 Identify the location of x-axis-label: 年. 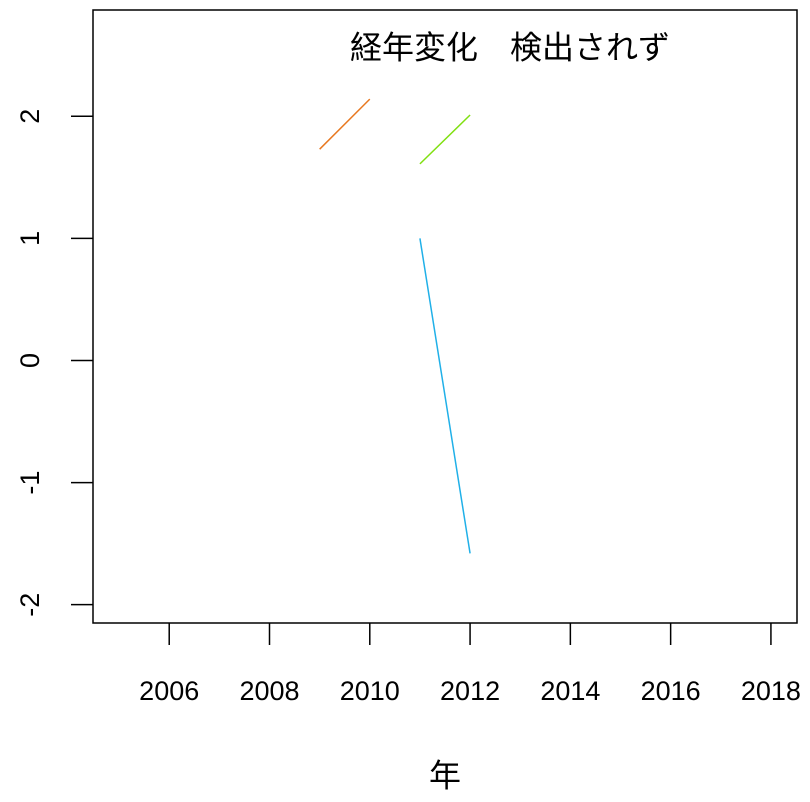
(445, 775).